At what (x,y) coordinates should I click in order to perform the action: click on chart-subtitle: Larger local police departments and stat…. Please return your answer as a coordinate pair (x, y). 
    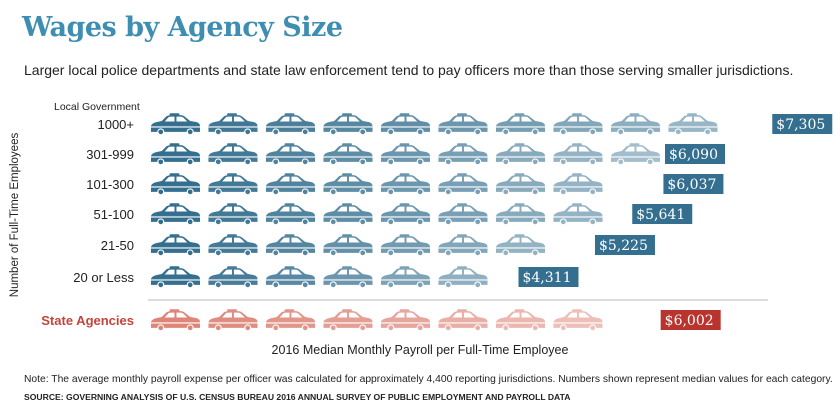
    Looking at the image, I should click on (409, 70).